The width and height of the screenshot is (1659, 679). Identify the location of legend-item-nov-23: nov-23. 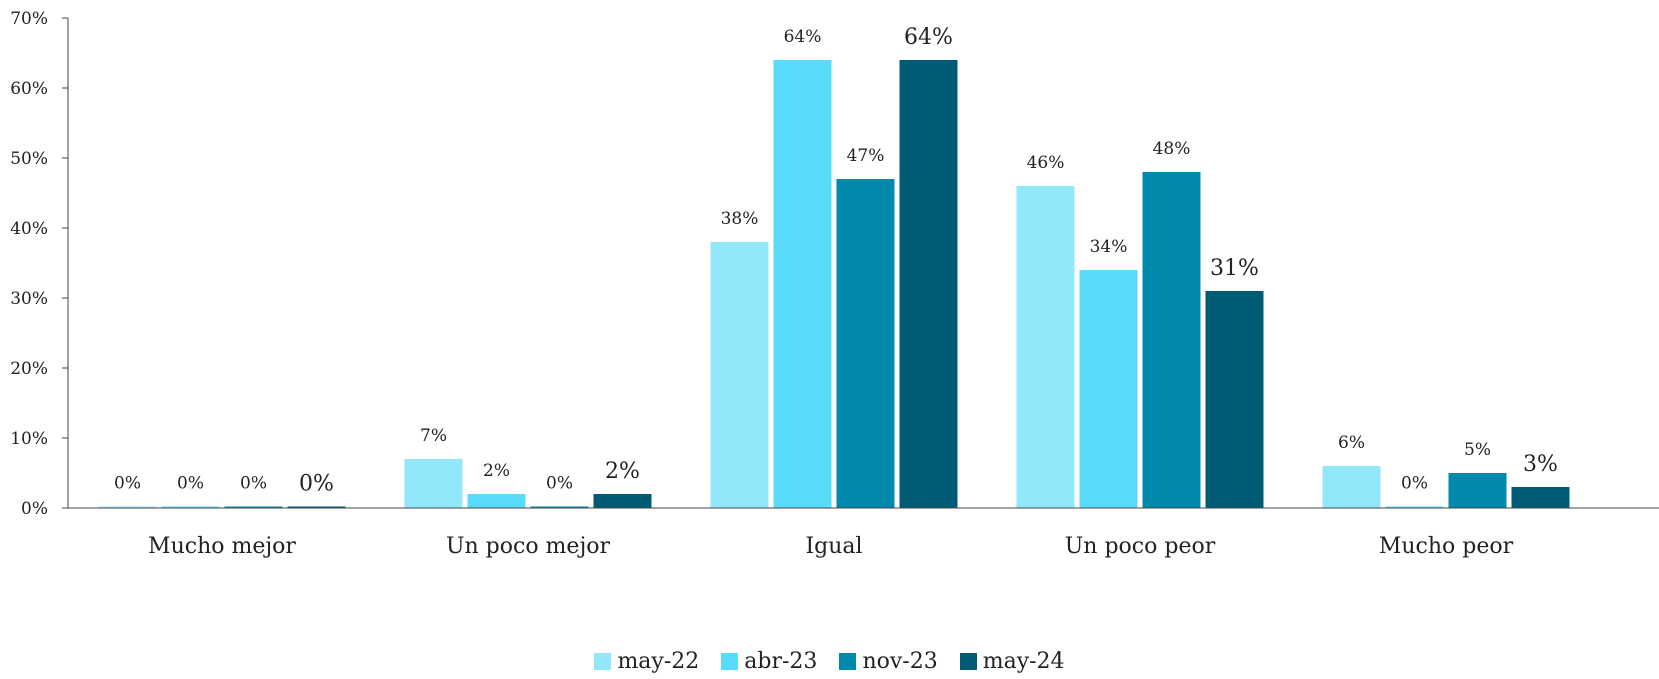
(888, 661).